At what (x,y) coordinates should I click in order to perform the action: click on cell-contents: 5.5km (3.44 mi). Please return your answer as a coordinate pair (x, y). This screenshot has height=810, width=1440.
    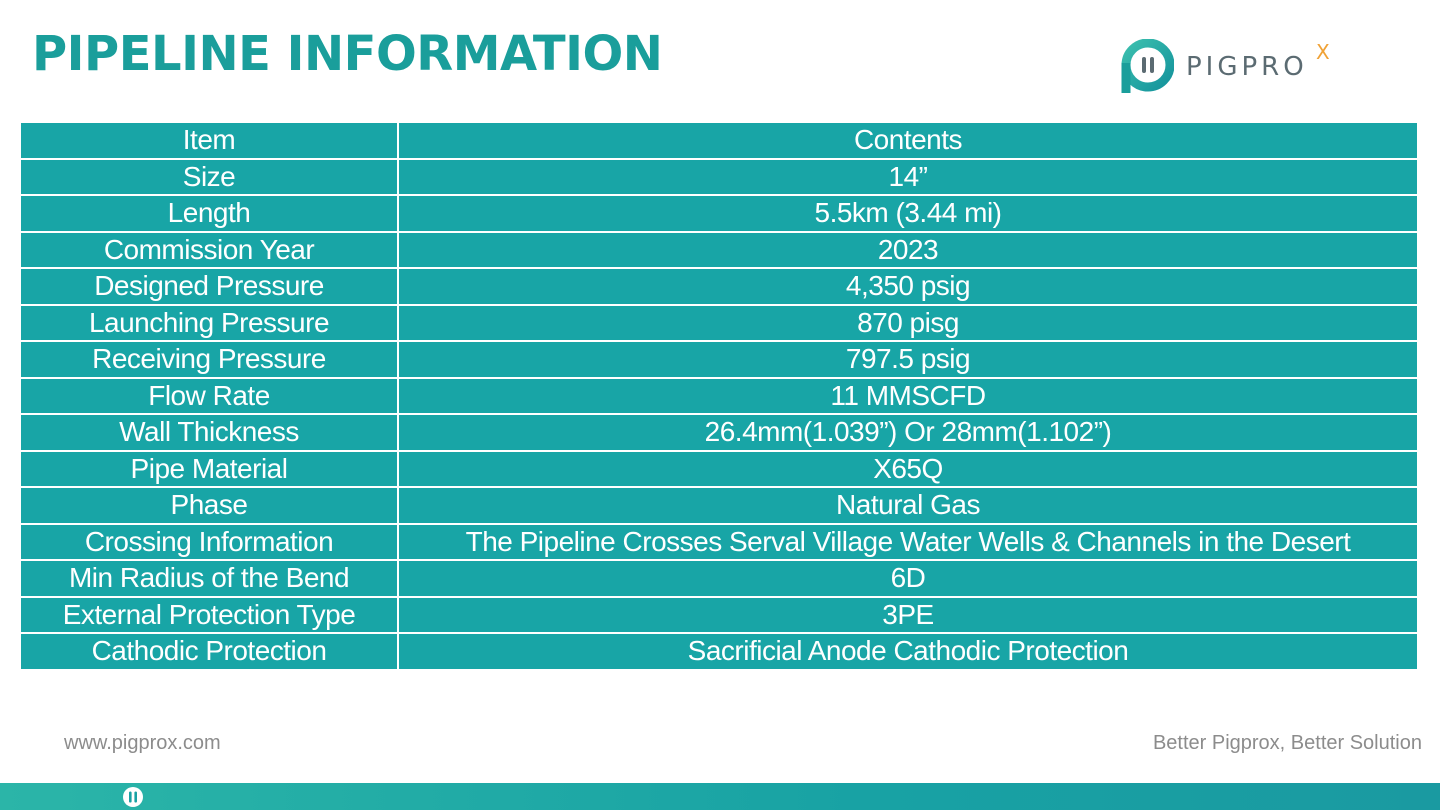
    Looking at the image, I should click on (908, 213).